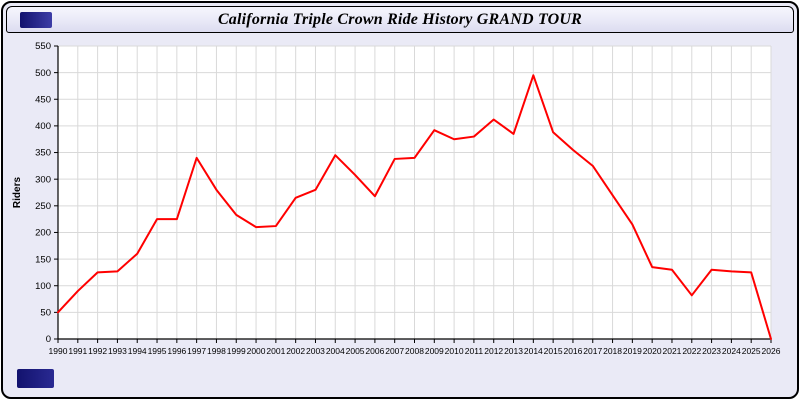  Describe the element at coordinates (493, 351) in the screenshot. I see `svg-text: 2012` at that location.